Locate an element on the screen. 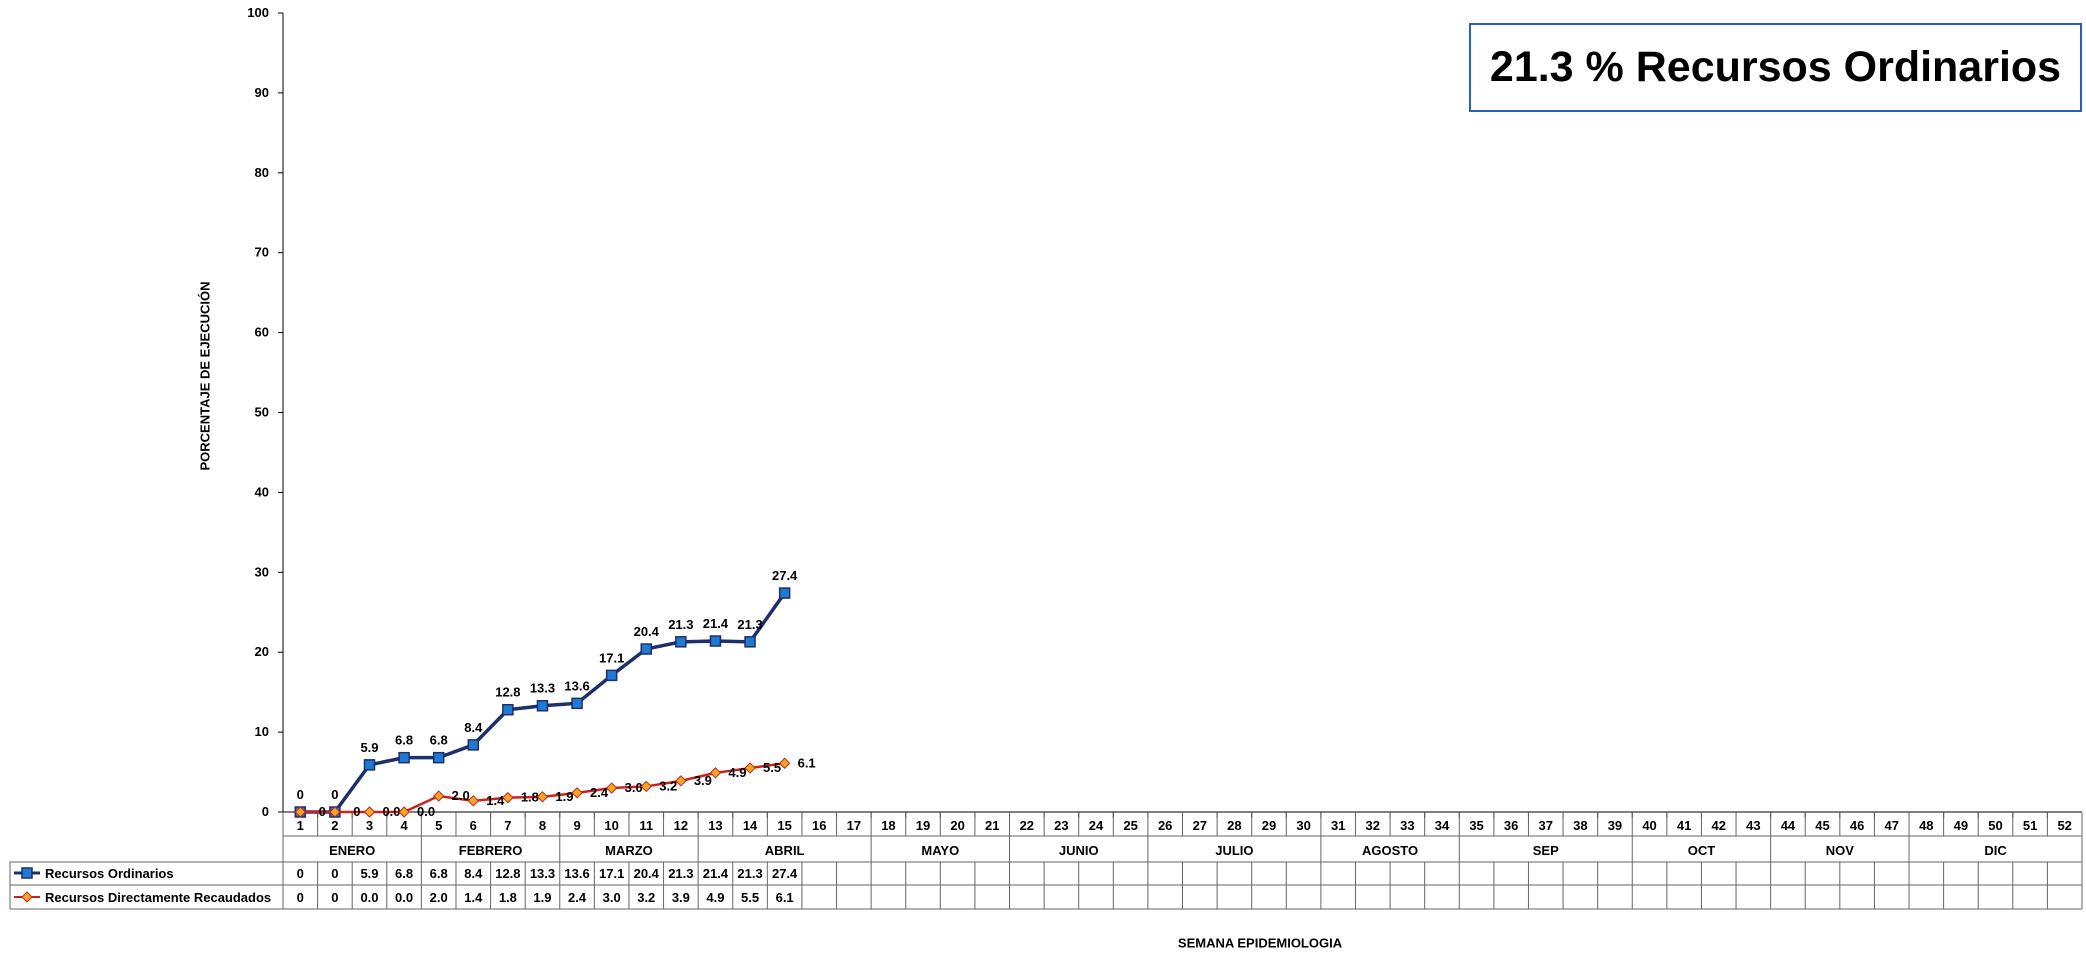 The width and height of the screenshot is (2086, 957). table-cell-s1: 20.4 is located at coordinates (647, 873).